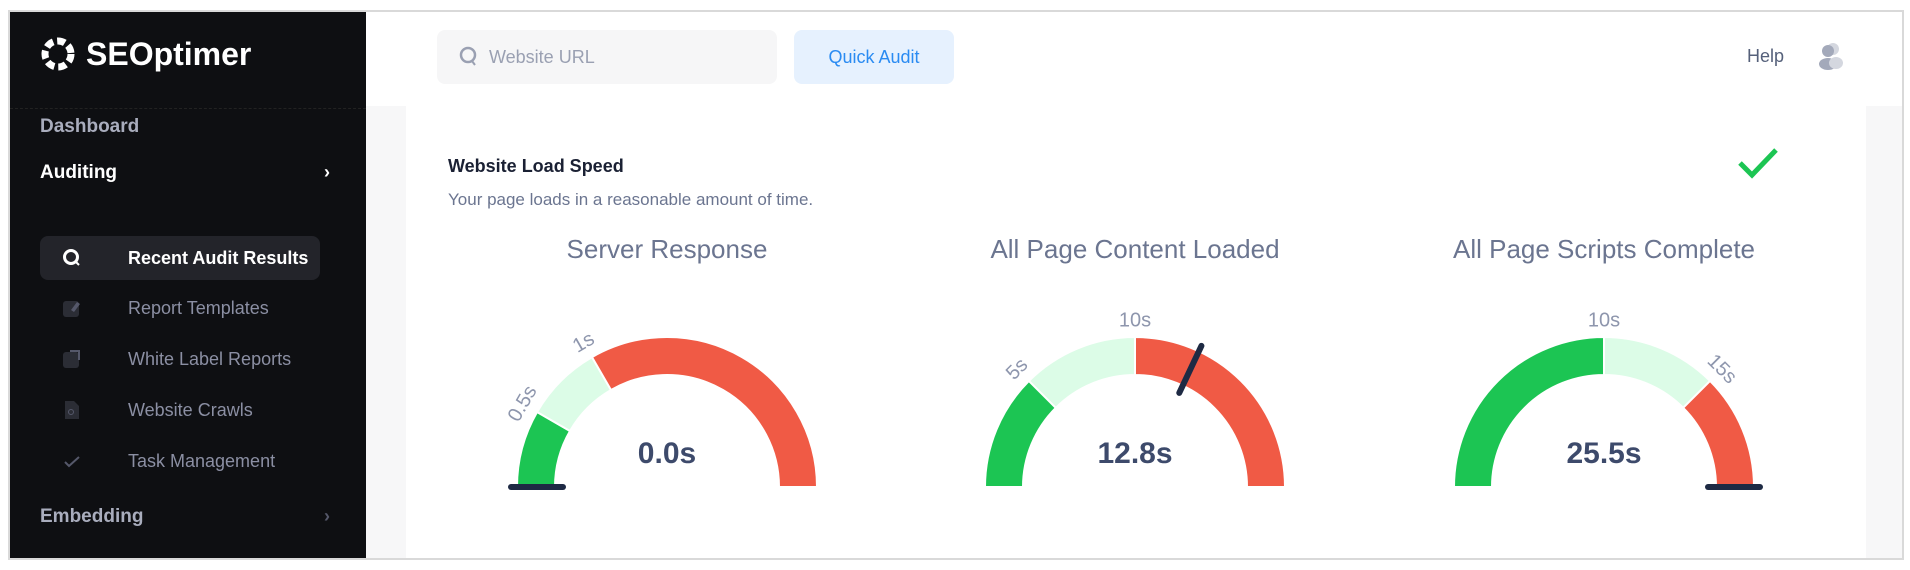 This screenshot has width=1910, height=570. Describe the element at coordinates (190, 409) in the screenshot. I see `label: Website Crawls` at that location.